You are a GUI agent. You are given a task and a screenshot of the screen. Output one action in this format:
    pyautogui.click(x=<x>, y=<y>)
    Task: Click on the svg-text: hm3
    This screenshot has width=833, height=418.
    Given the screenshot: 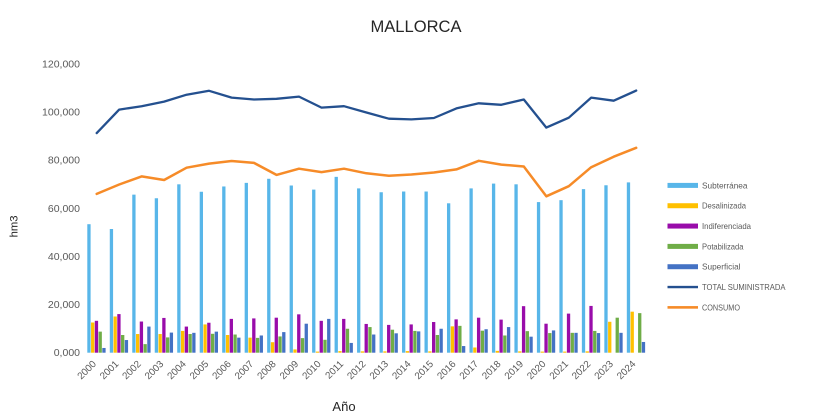 What is the action you would take?
    pyautogui.click(x=15, y=226)
    